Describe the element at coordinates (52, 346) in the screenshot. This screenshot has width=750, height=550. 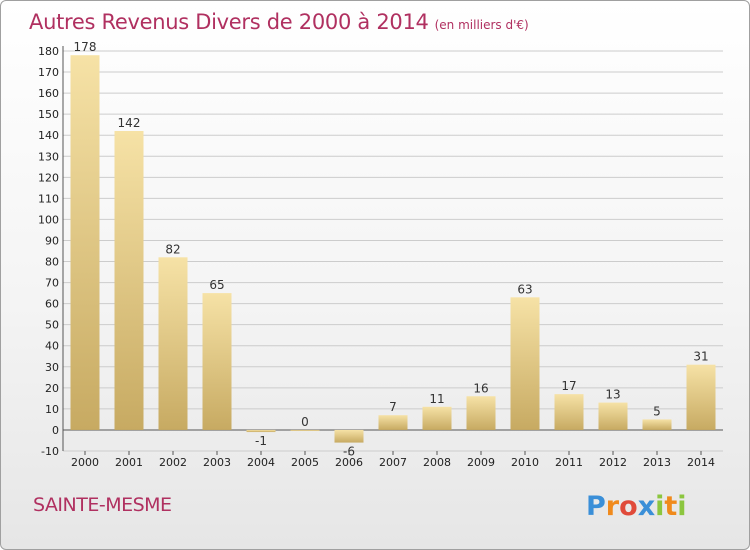
I see `y-tick-label: 40` at that location.